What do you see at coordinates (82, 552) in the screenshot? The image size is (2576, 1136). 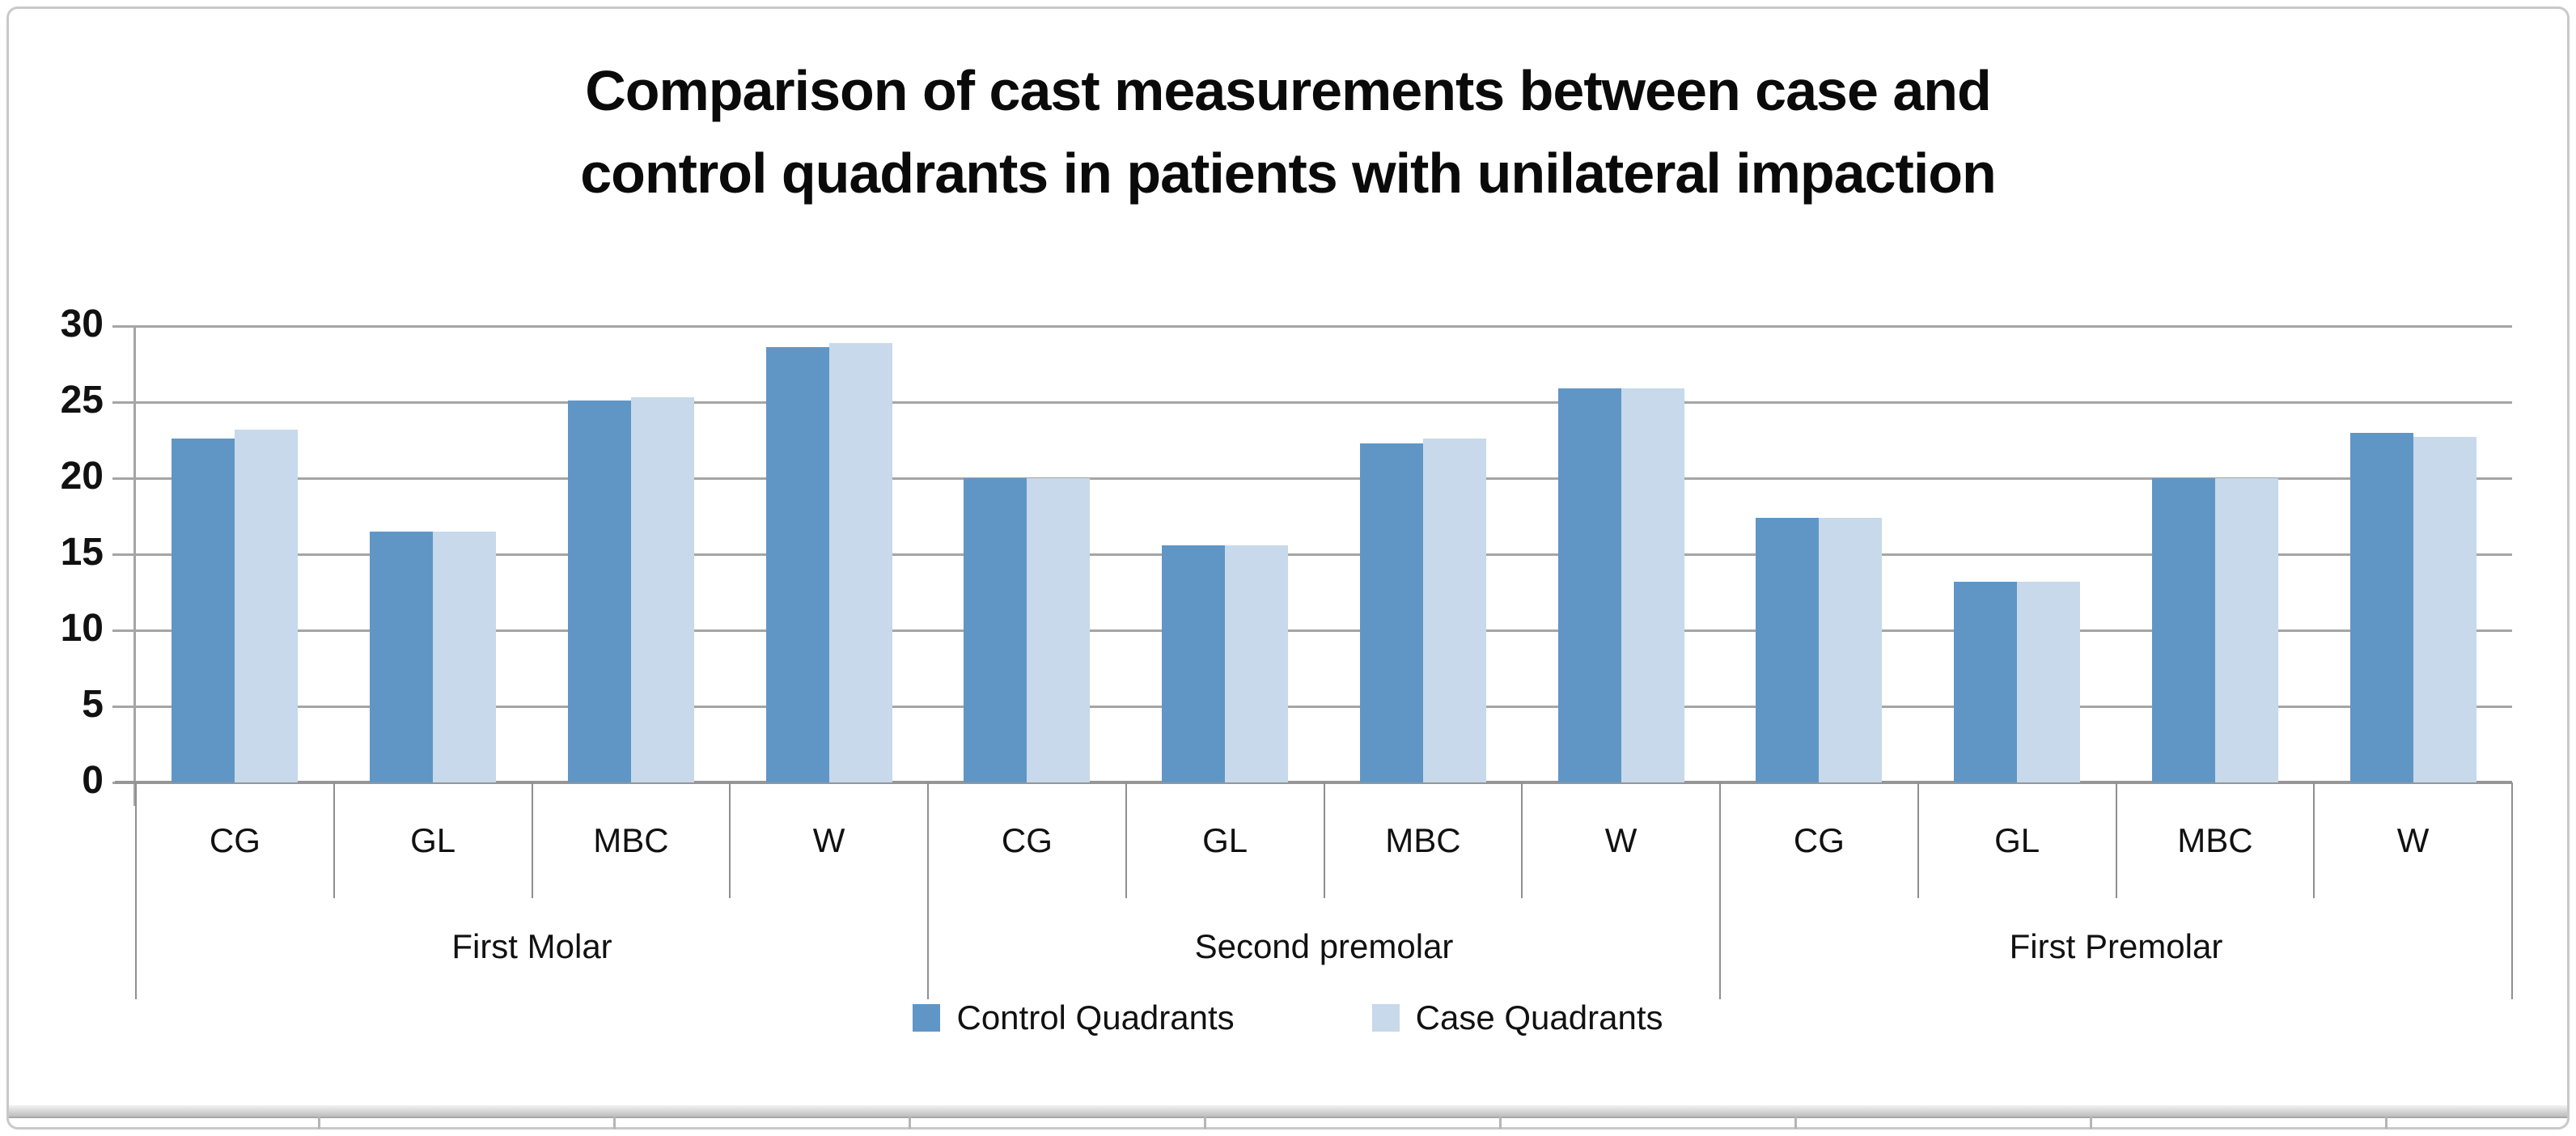 I see `y-axis-label-15: 15` at bounding box center [82, 552].